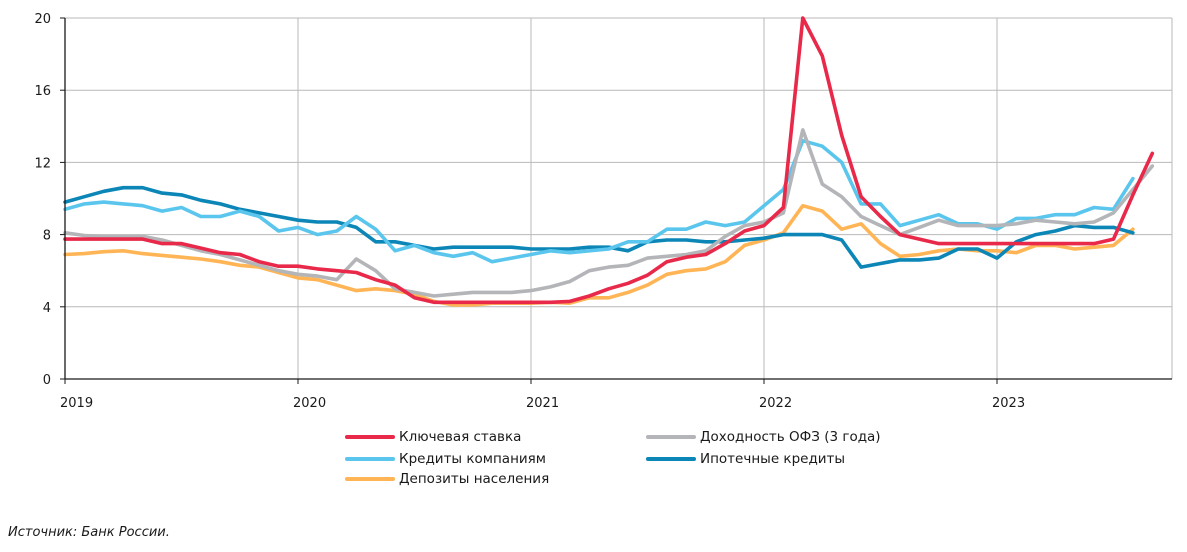  I want to click on y-tick-label-12: 12, so click(42, 163).